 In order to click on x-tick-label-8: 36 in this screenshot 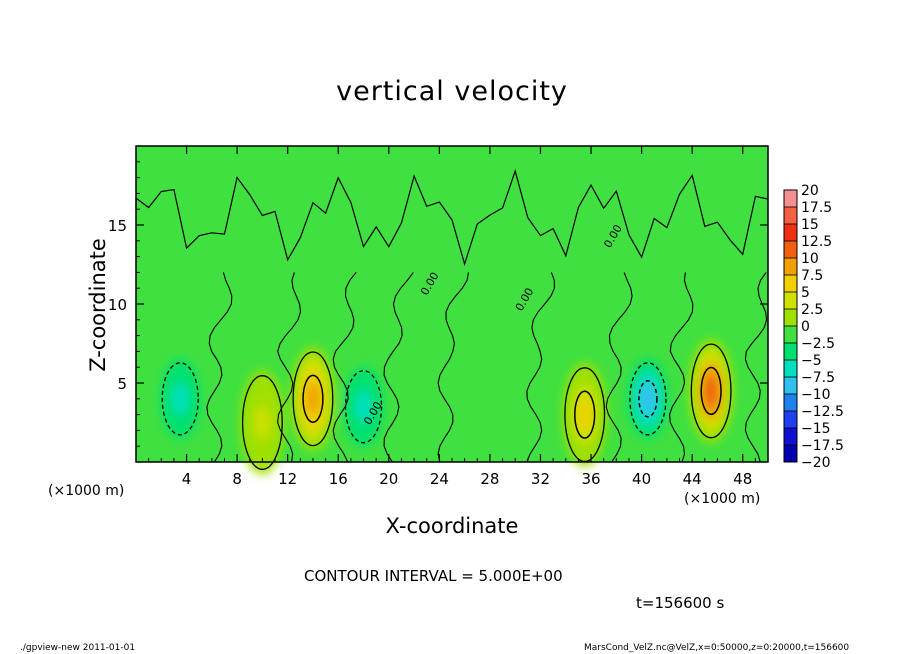, I will do `click(590, 479)`.